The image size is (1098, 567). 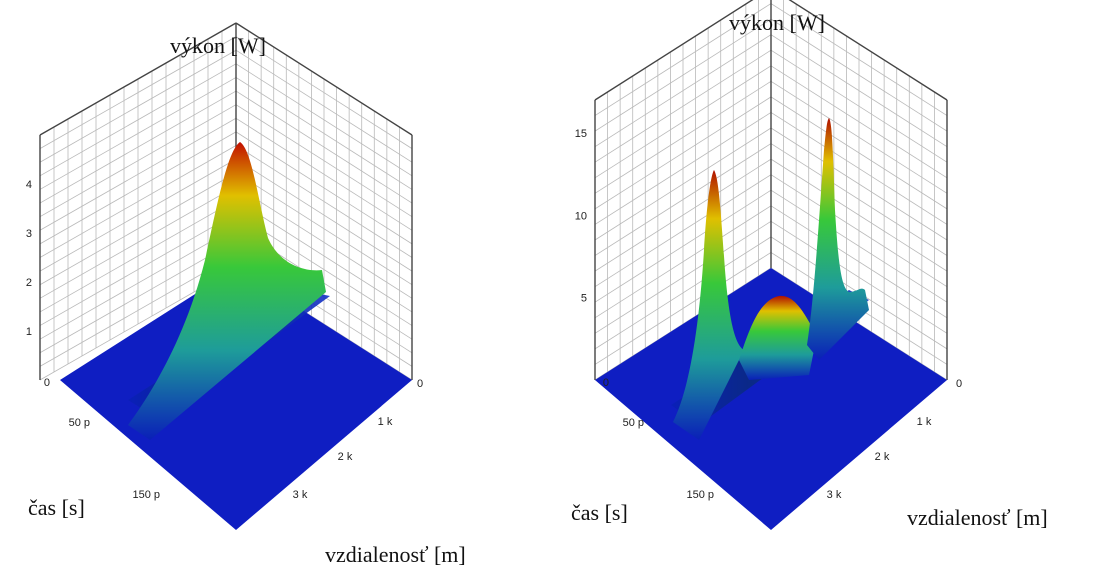 I want to click on z-tick-label: 10, so click(x=581, y=216).